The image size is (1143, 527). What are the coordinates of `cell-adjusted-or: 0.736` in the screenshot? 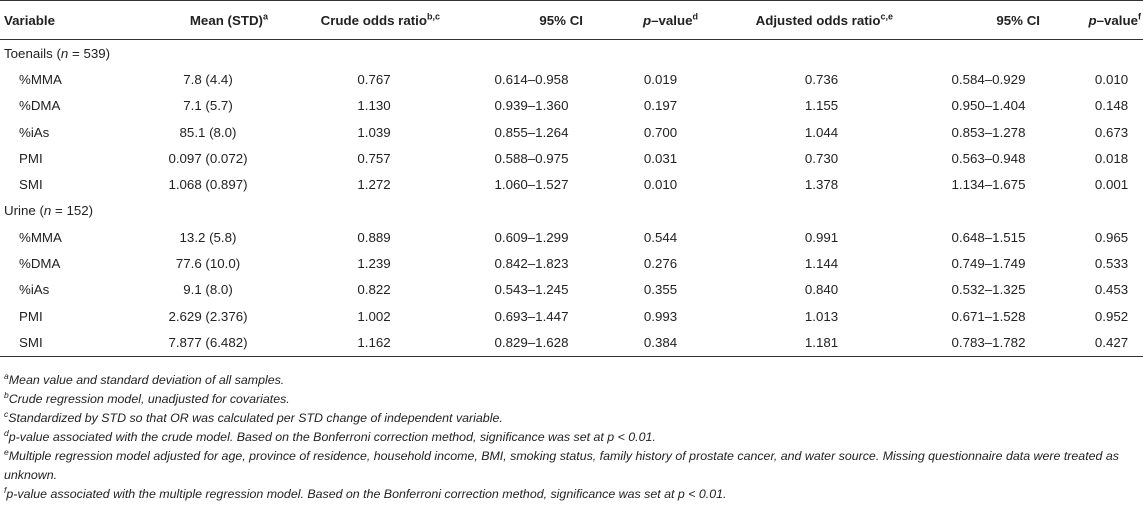 It's located at (821, 79).